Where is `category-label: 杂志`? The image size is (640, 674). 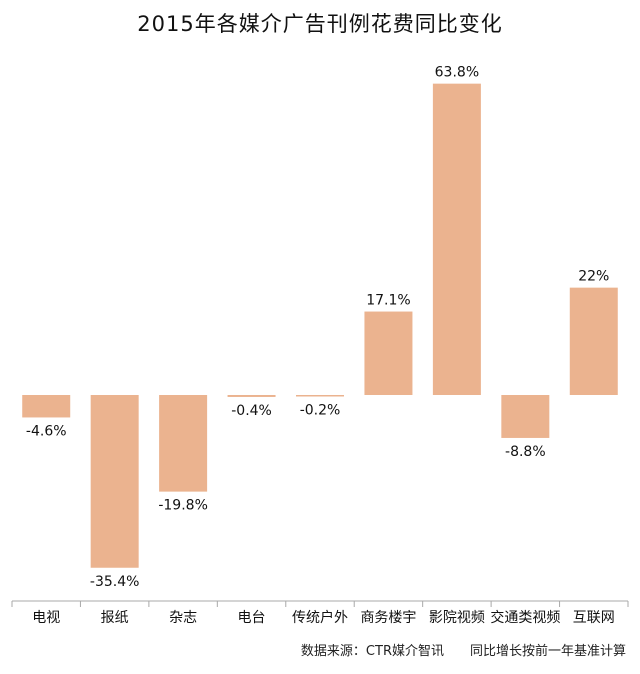 category-label: 杂志 is located at coordinates (183, 618).